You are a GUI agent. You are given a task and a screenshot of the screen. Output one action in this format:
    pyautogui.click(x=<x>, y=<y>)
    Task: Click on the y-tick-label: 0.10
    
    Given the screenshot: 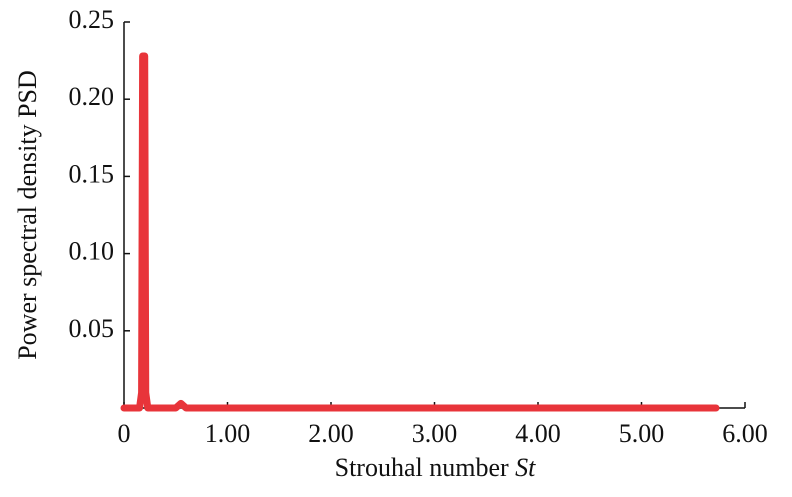 What is the action you would take?
    pyautogui.click(x=92, y=251)
    